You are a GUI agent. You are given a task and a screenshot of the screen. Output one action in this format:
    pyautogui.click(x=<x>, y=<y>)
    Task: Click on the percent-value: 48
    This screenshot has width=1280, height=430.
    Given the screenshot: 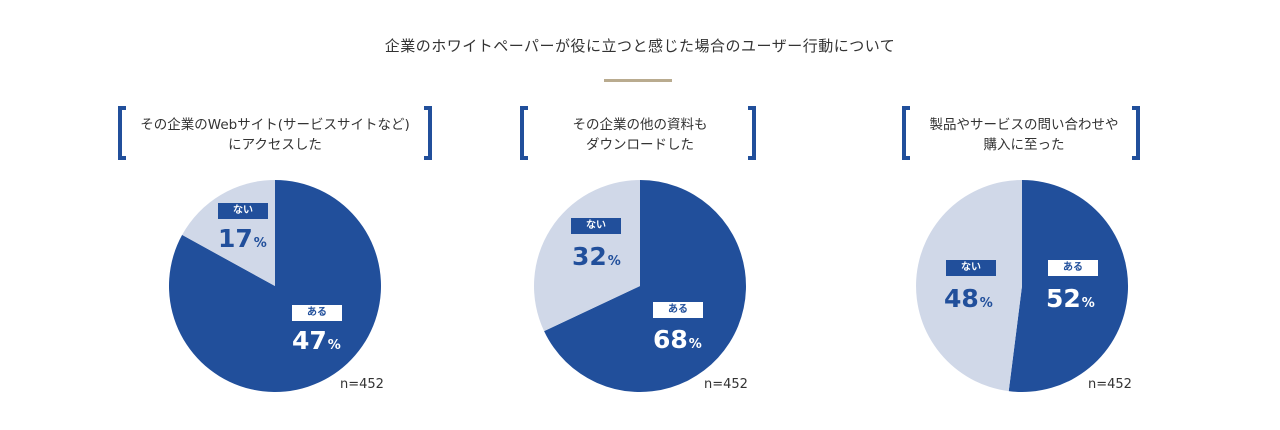 What is the action you would take?
    pyautogui.click(x=961, y=298)
    